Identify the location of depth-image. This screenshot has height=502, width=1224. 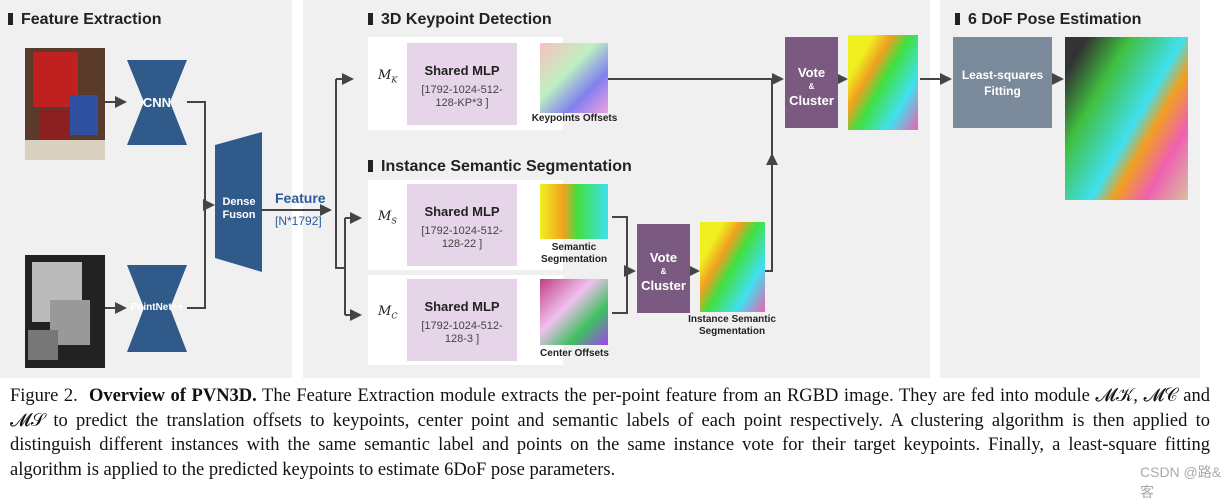
(65, 311).